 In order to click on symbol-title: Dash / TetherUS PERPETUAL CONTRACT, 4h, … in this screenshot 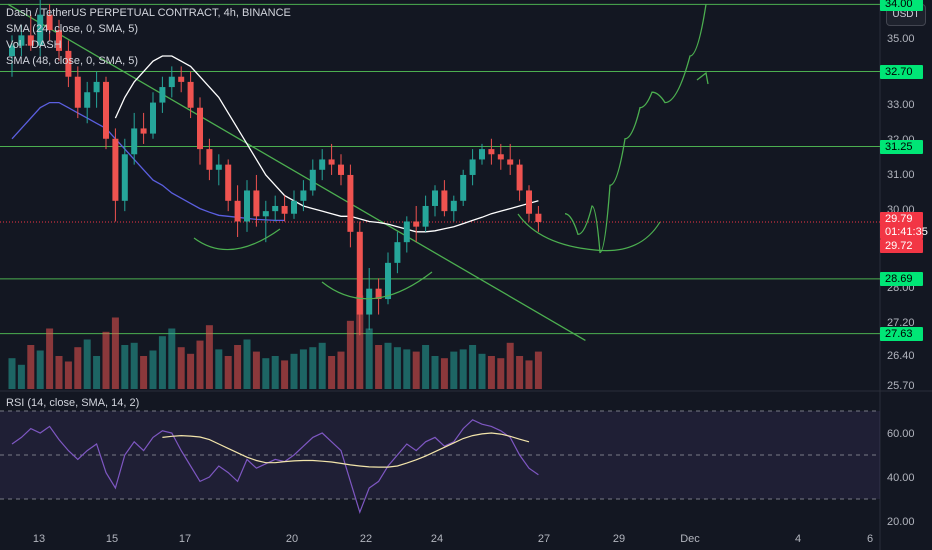, I will do `click(148, 13)`.